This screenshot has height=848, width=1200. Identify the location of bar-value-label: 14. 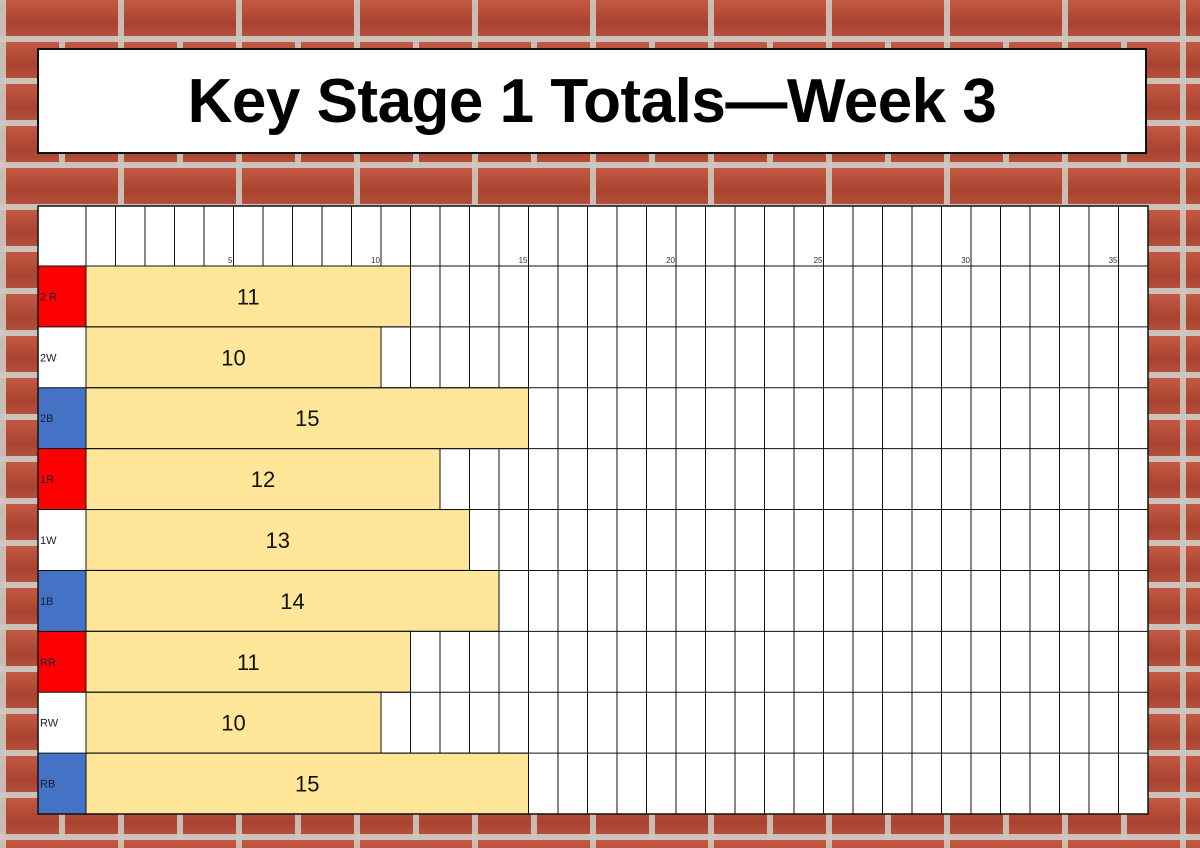
(292, 601).